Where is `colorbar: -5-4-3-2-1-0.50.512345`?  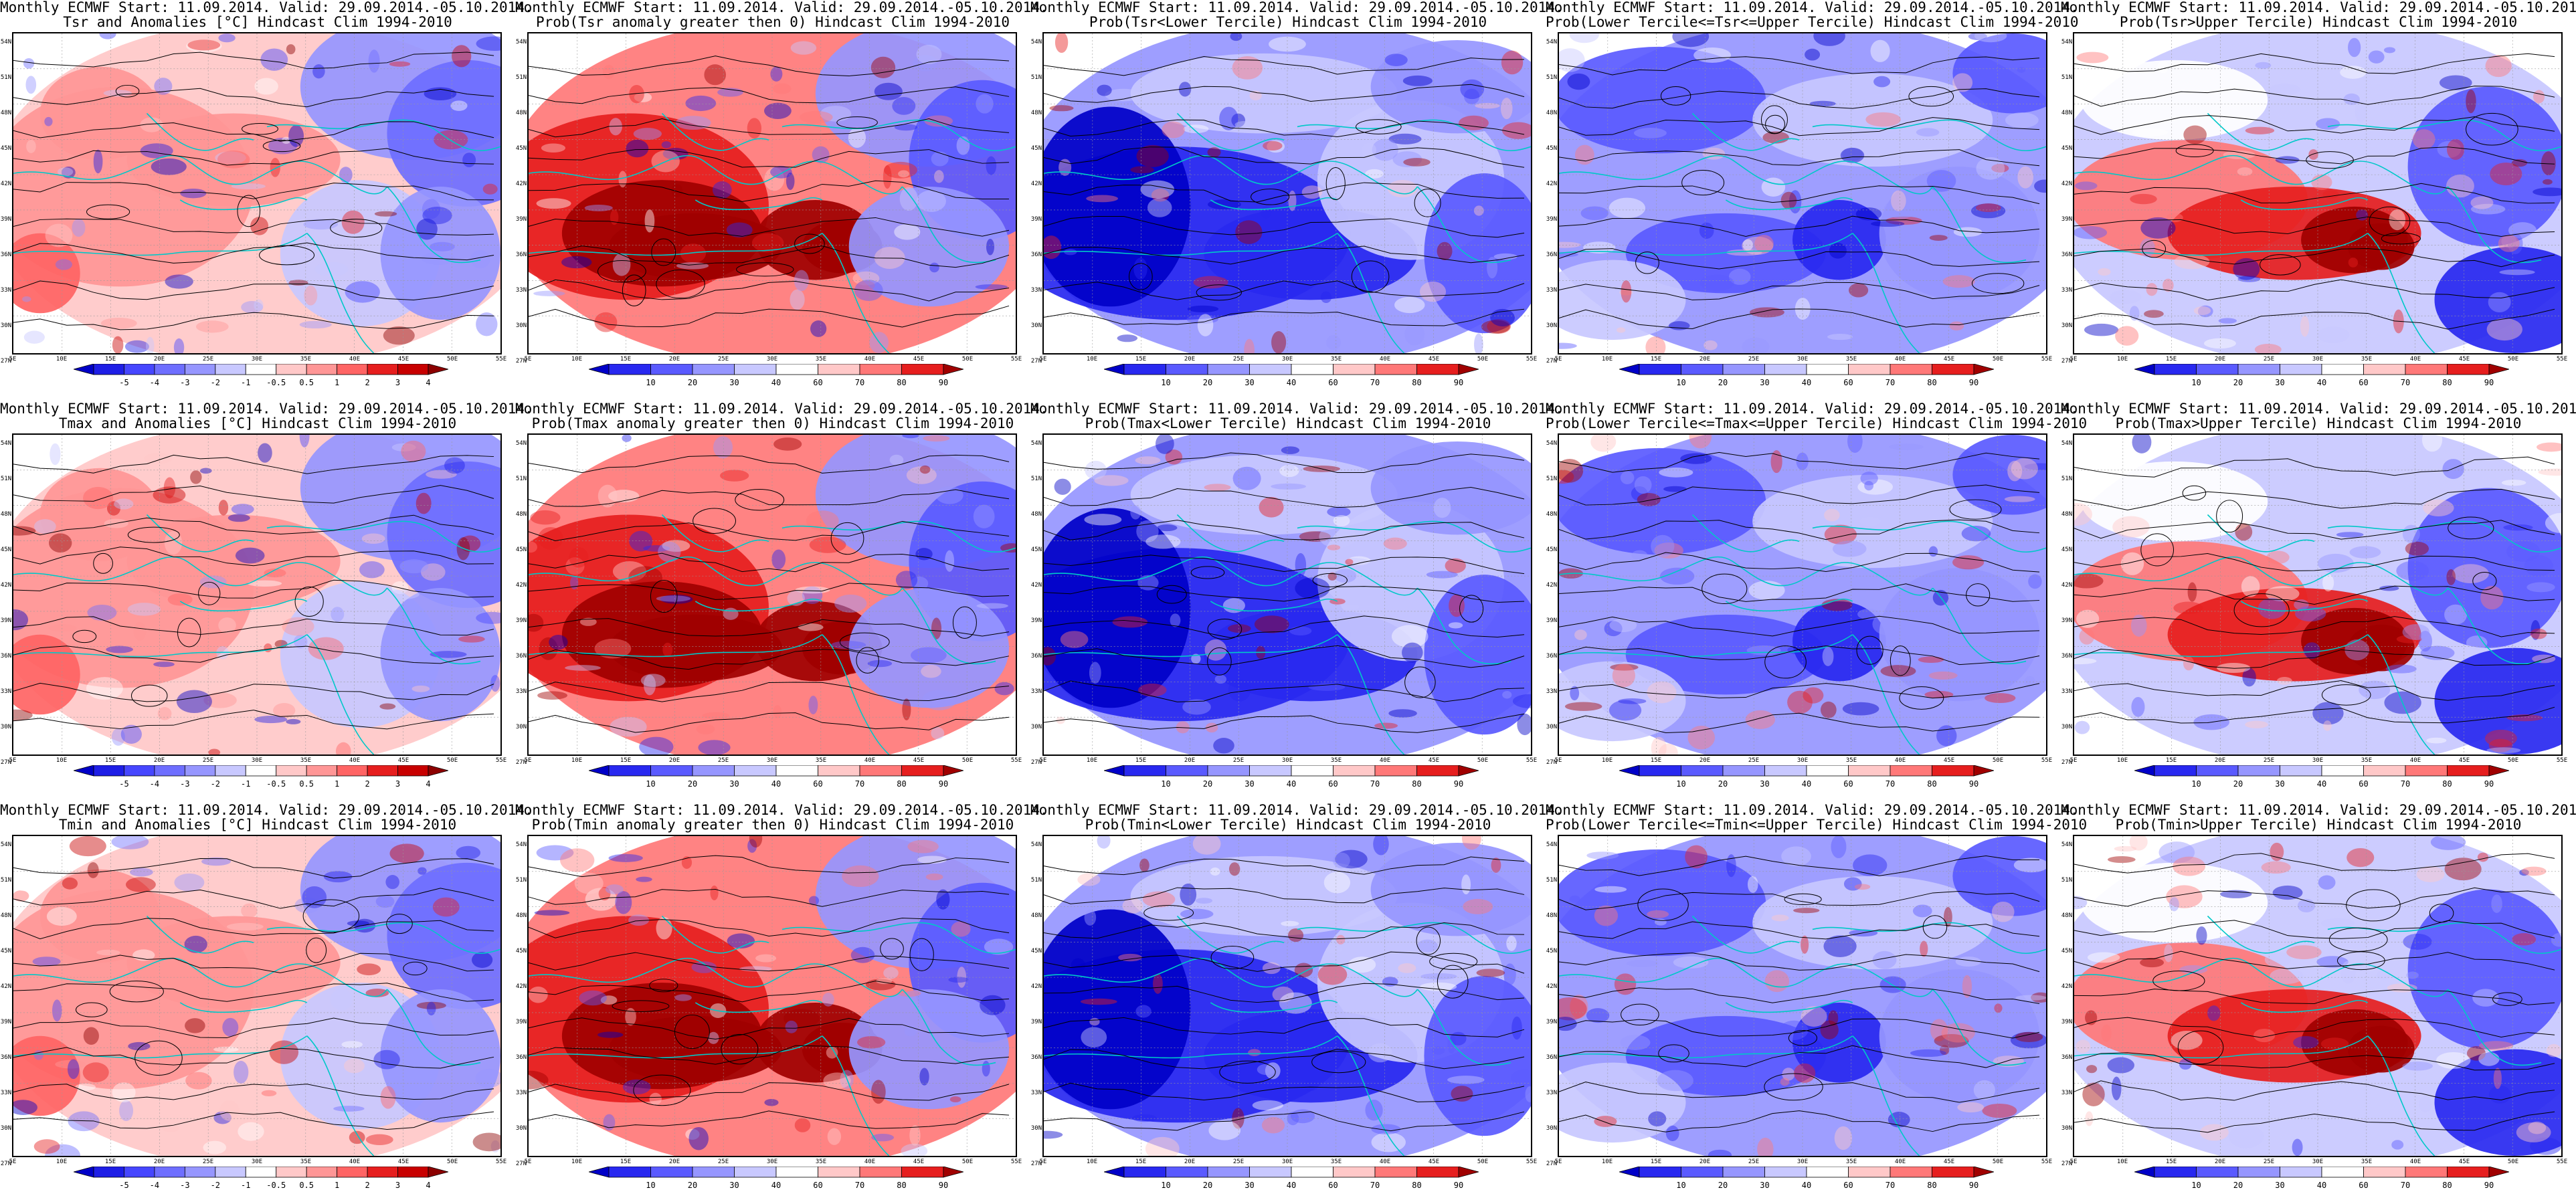
colorbar: -5-4-3-2-1-0.50.512345 is located at coordinates (261, 1178).